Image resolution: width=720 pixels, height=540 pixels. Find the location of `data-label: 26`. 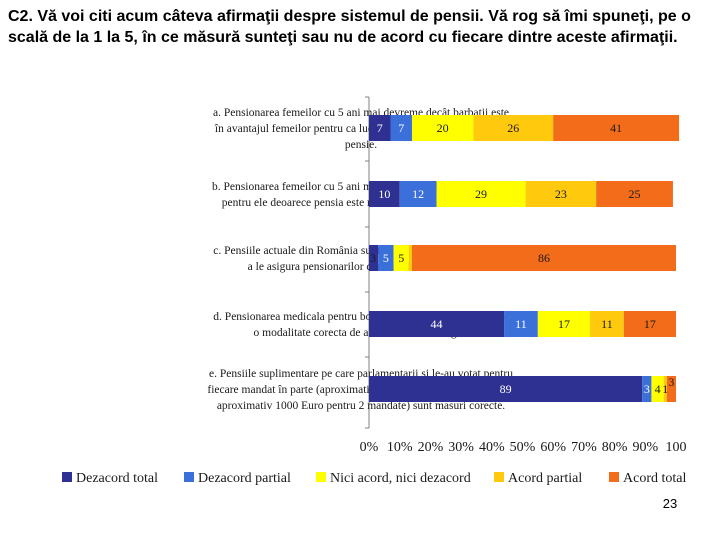

data-label: 26 is located at coordinates (513, 128).